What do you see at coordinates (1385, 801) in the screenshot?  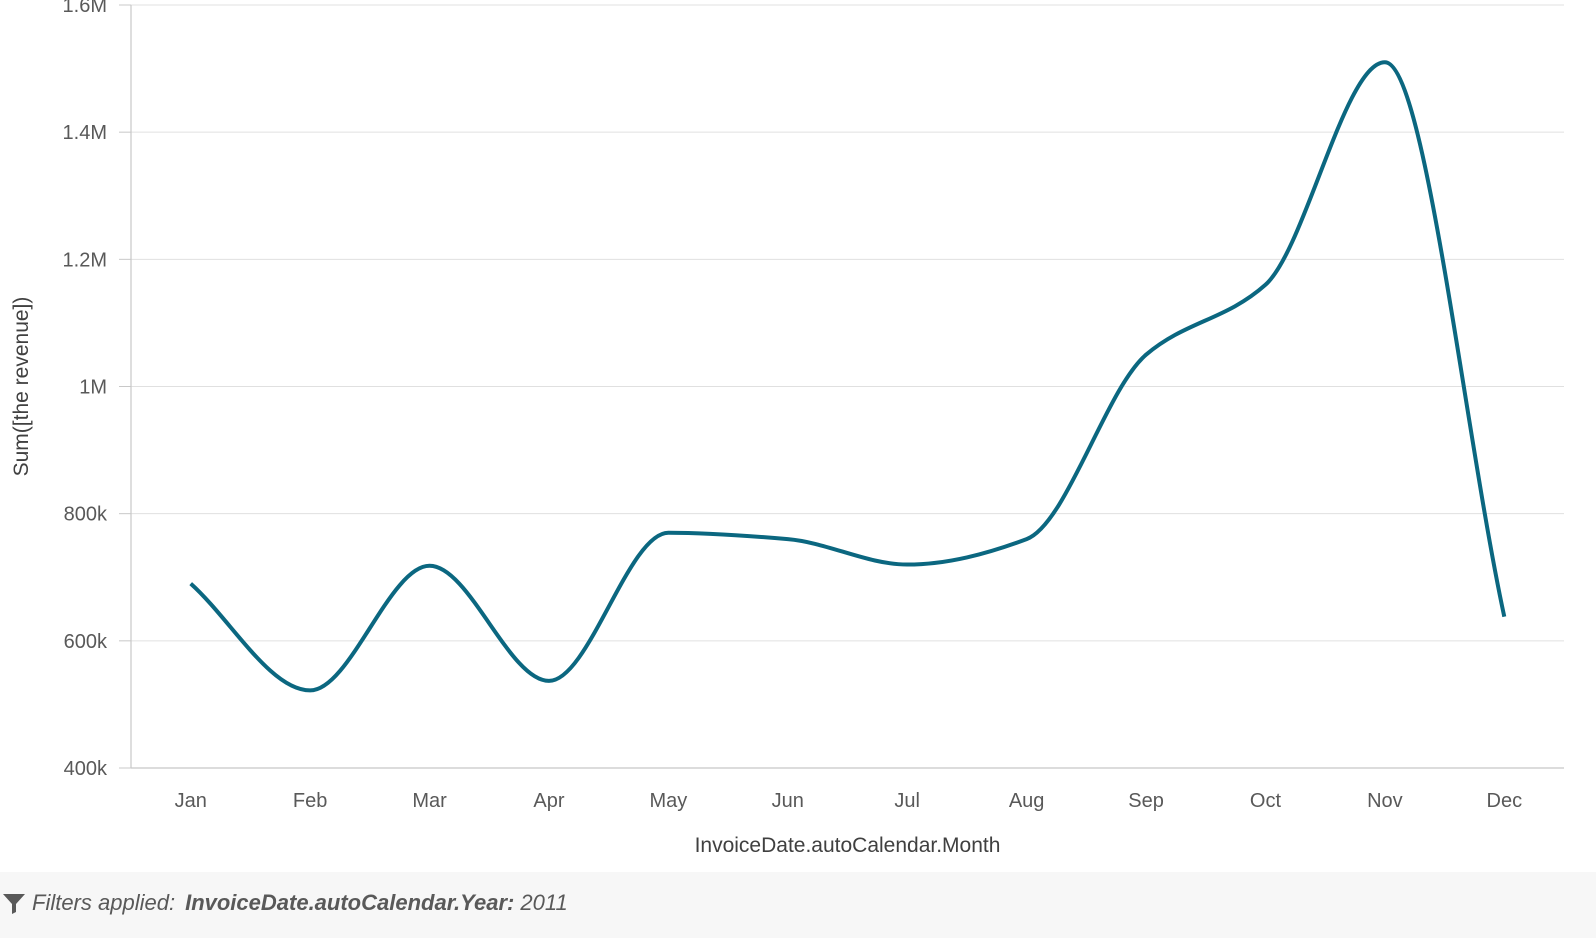 I see `x-tick-label: Nov` at bounding box center [1385, 801].